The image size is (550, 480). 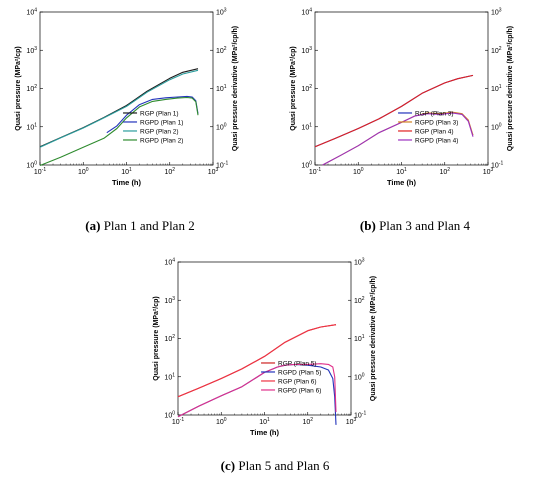 What do you see at coordinates (257, 361) in the screenshot?
I see `series-line-rgp-plan-6-` at bounding box center [257, 361].